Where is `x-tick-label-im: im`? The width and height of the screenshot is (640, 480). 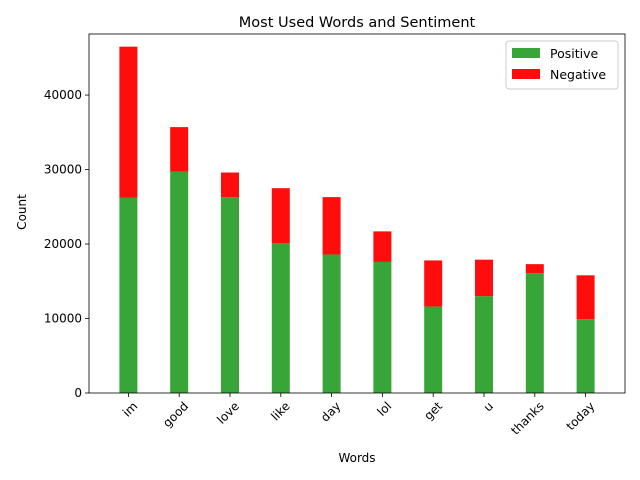
x-tick-label-im: im is located at coordinates (130, 409).